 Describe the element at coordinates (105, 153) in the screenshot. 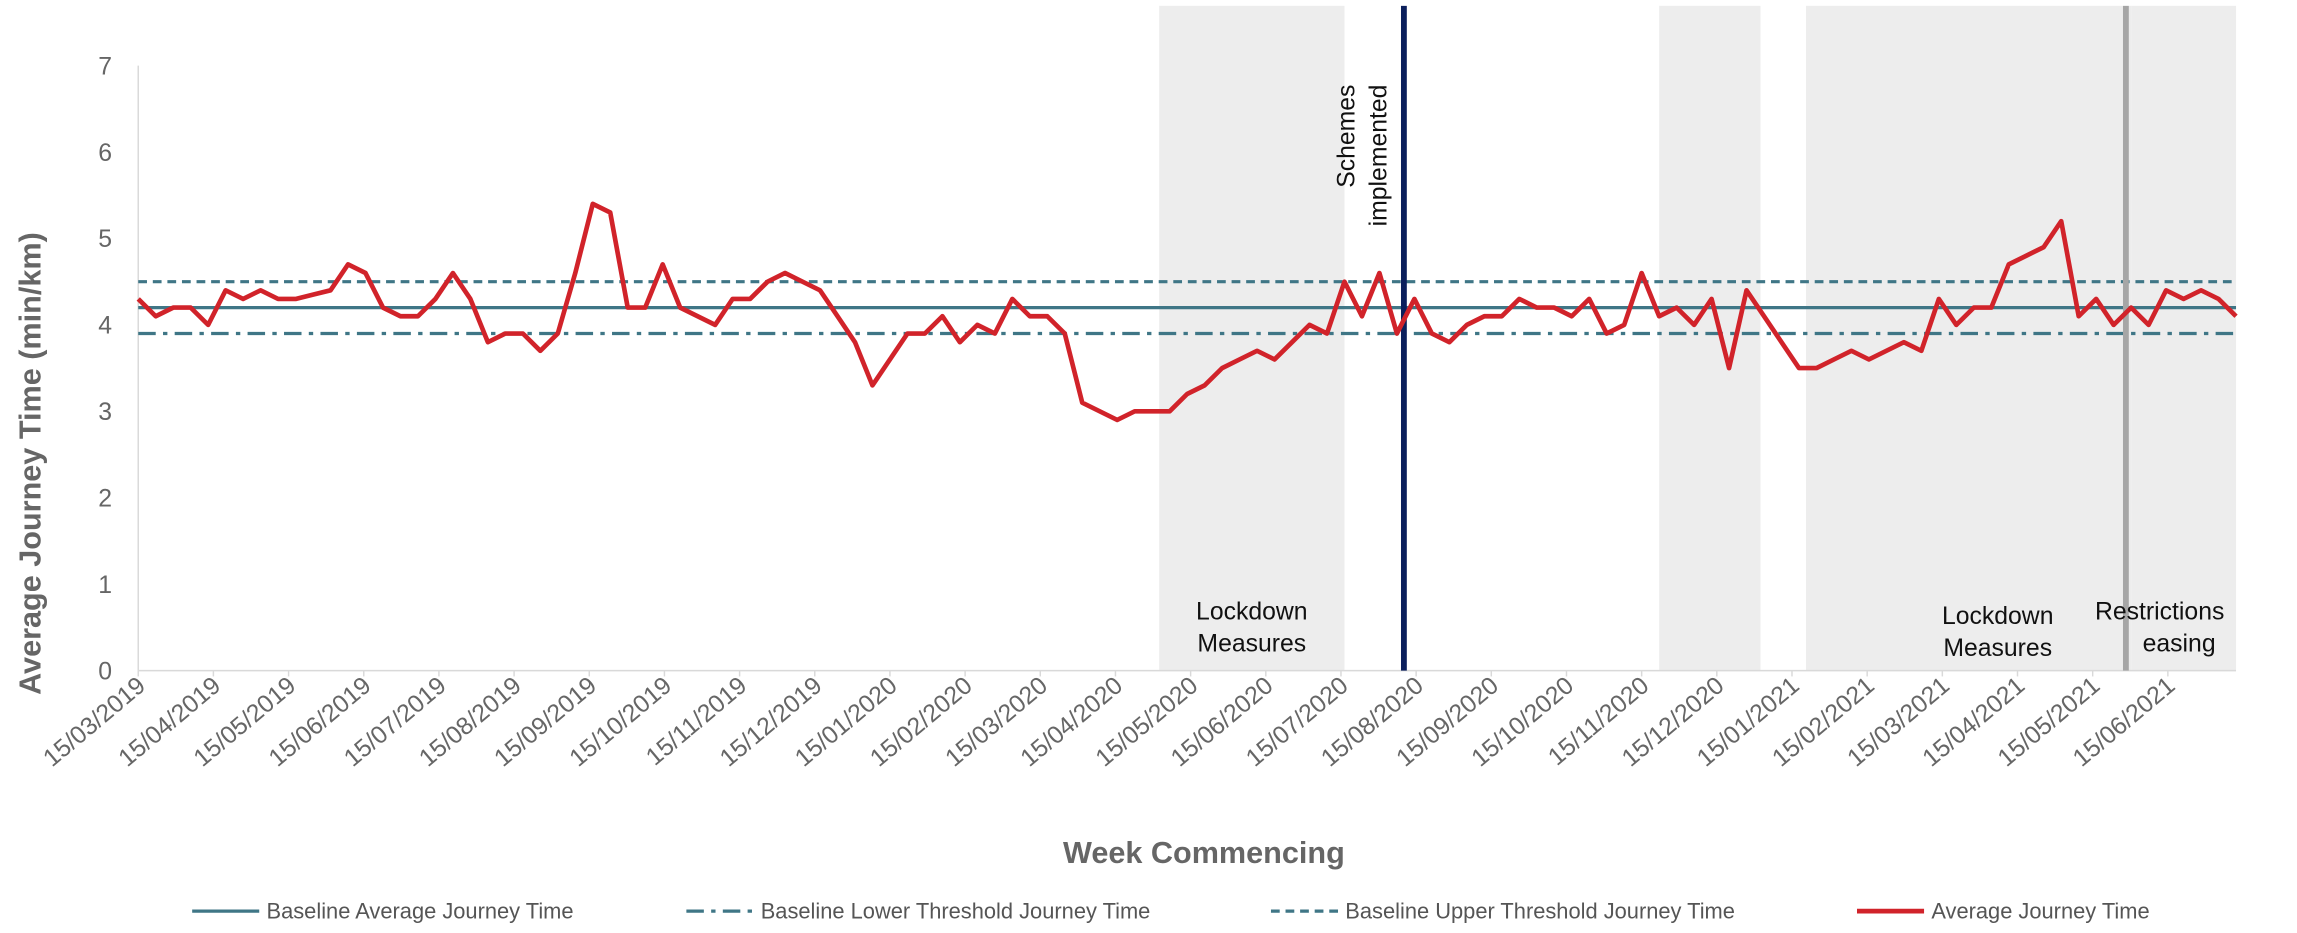

I see `y-tick-label: 6` at that location.